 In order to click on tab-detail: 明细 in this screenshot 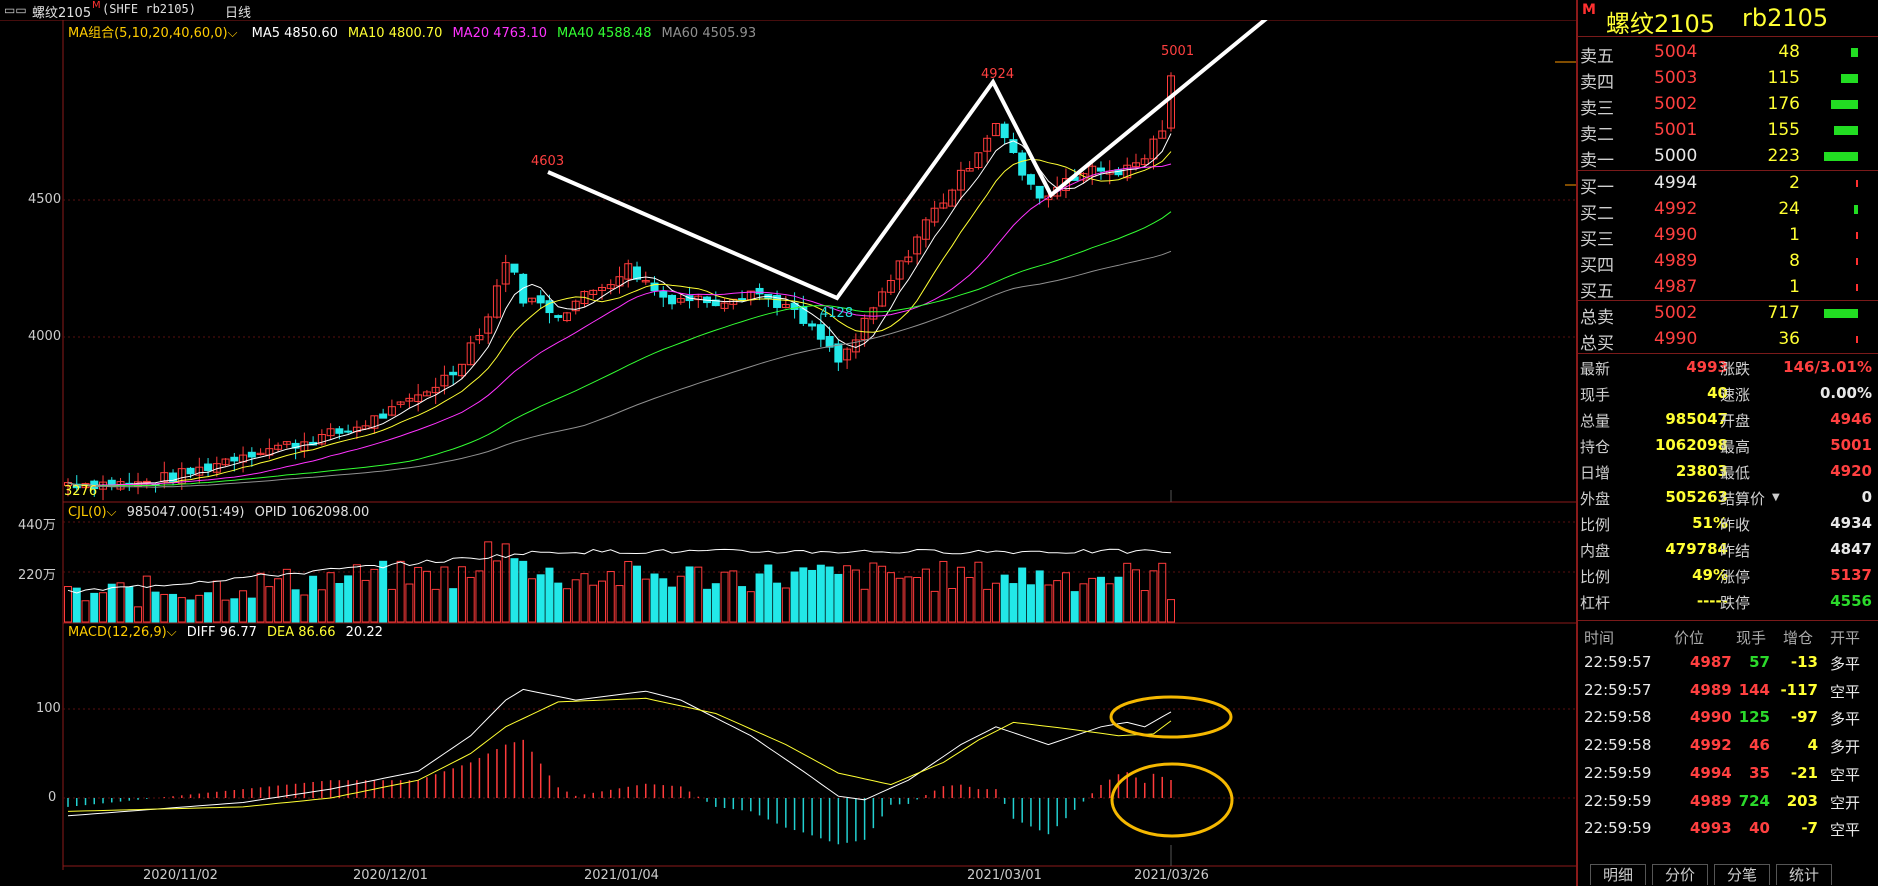, I will do `click(1618, 874)`.